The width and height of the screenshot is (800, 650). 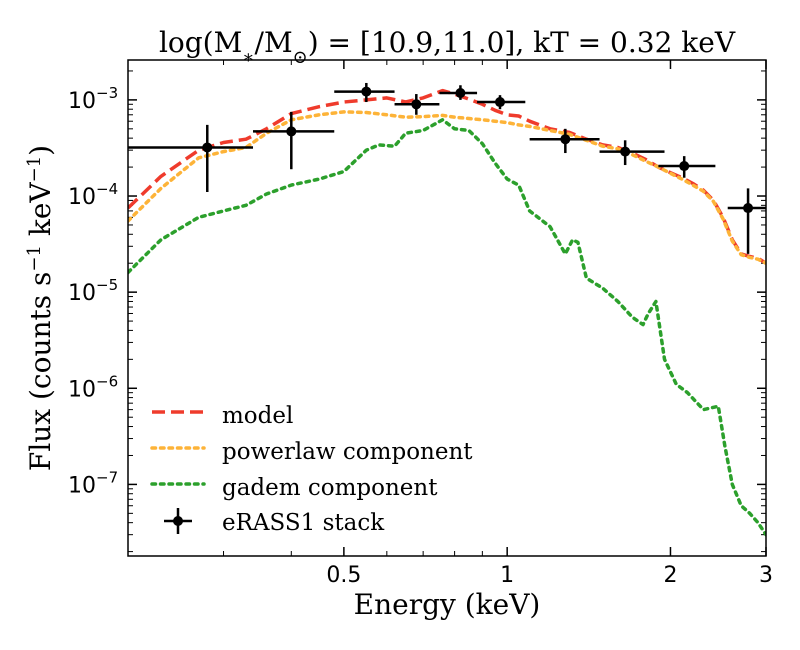 What do you see at coordinates (507, 575) in the screenshot?
I see `x-tick-label: 1` at bounding box center [507, 575].